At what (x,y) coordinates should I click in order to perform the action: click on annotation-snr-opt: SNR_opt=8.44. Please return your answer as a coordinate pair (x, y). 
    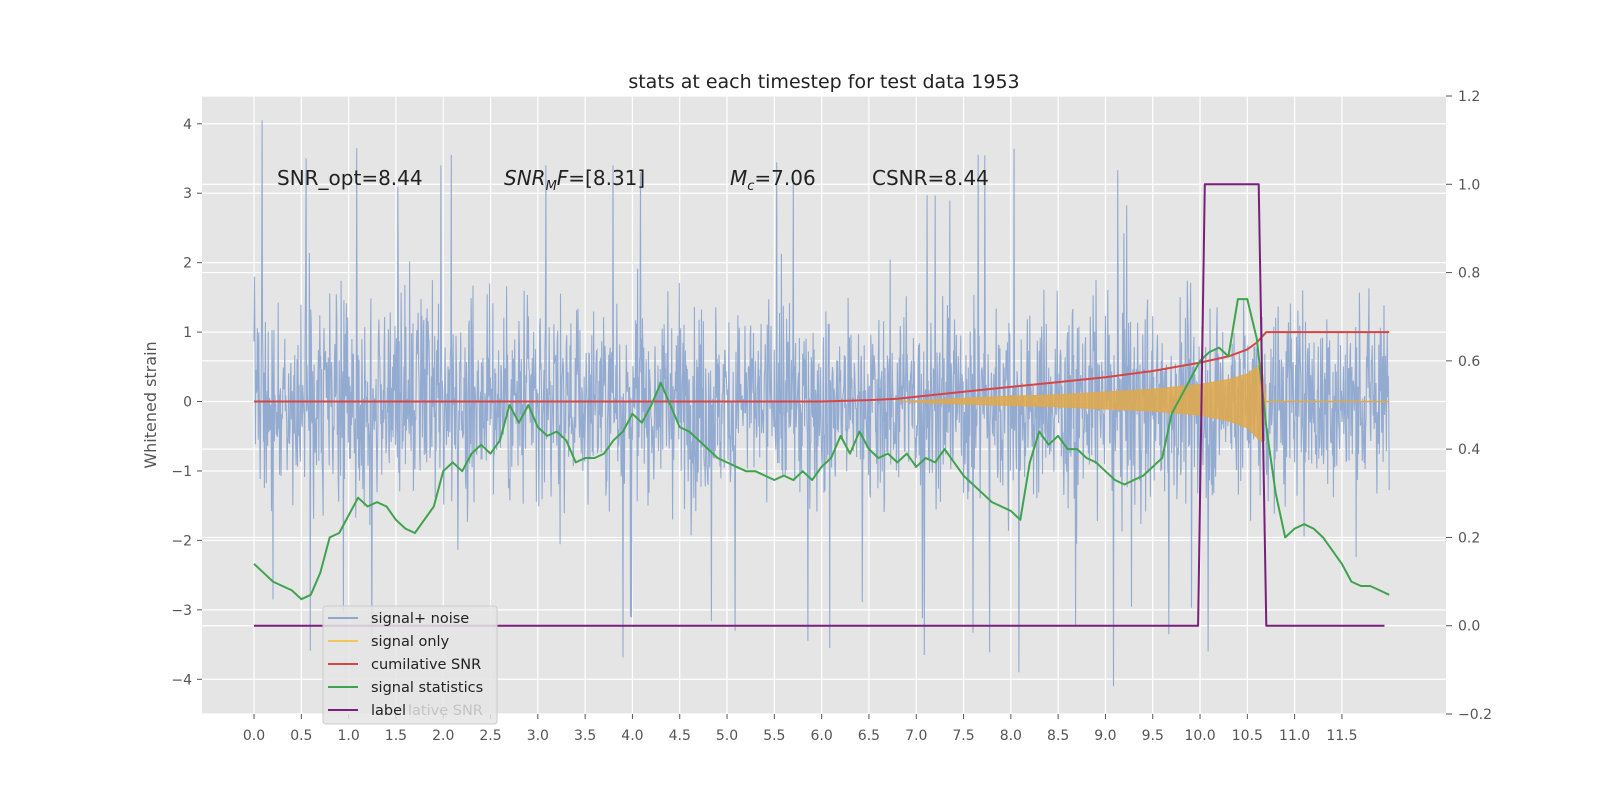
    Looking at the image, I should click on (350, 178).